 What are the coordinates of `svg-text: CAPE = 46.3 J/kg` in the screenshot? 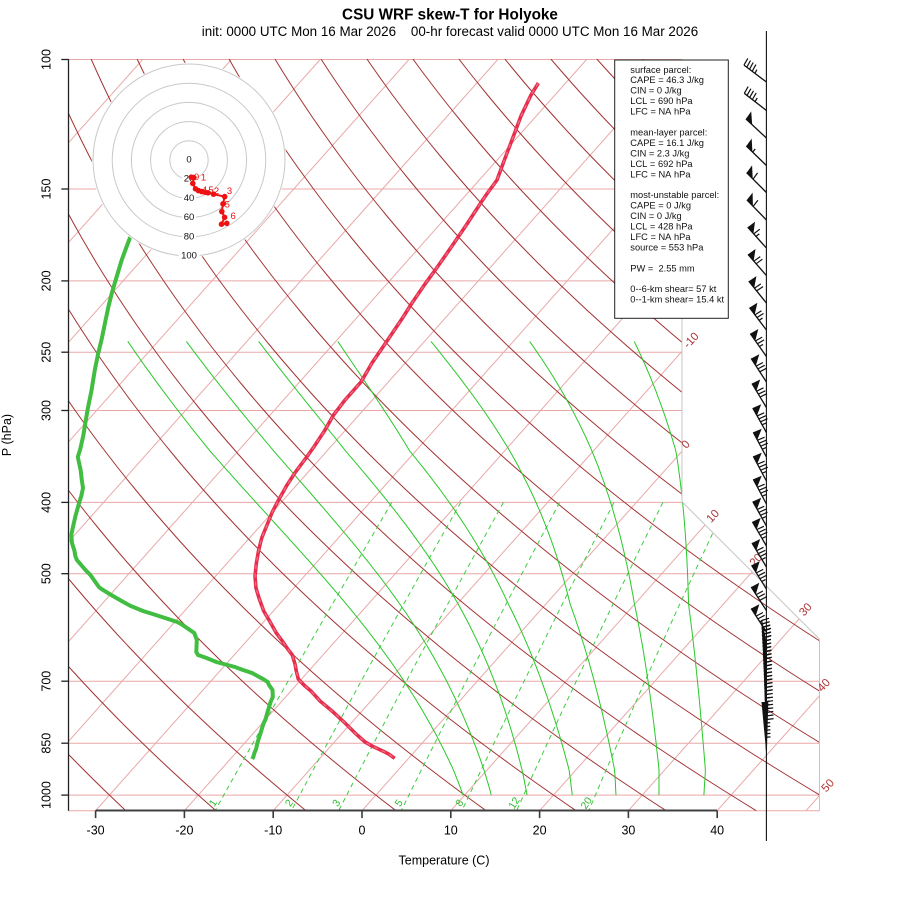 It's located at (667, 80).